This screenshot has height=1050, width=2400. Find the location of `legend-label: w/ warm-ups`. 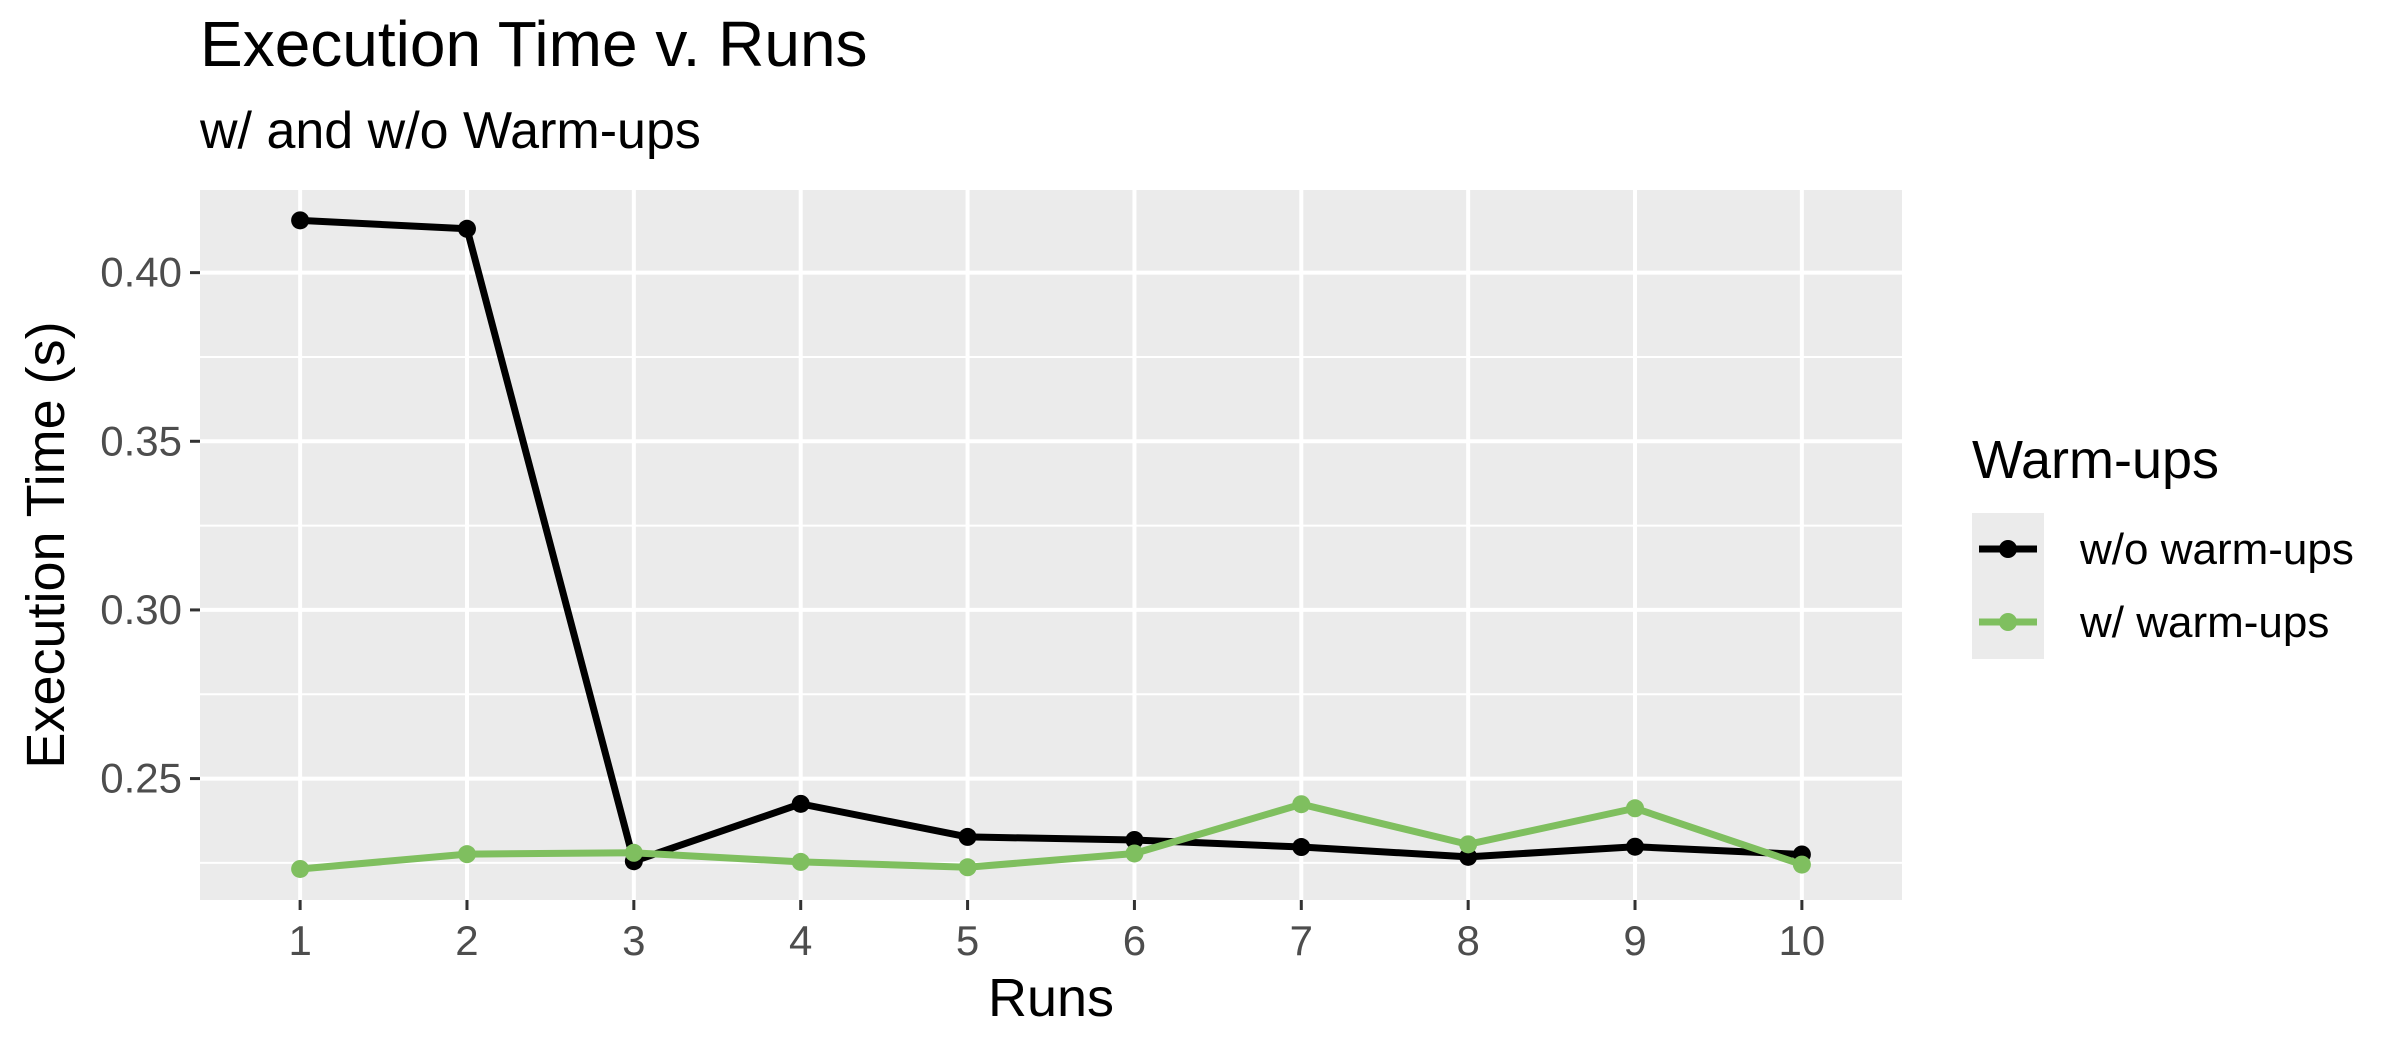

legend-label: w/ warm-ups is located at coordinates (2204, 622).